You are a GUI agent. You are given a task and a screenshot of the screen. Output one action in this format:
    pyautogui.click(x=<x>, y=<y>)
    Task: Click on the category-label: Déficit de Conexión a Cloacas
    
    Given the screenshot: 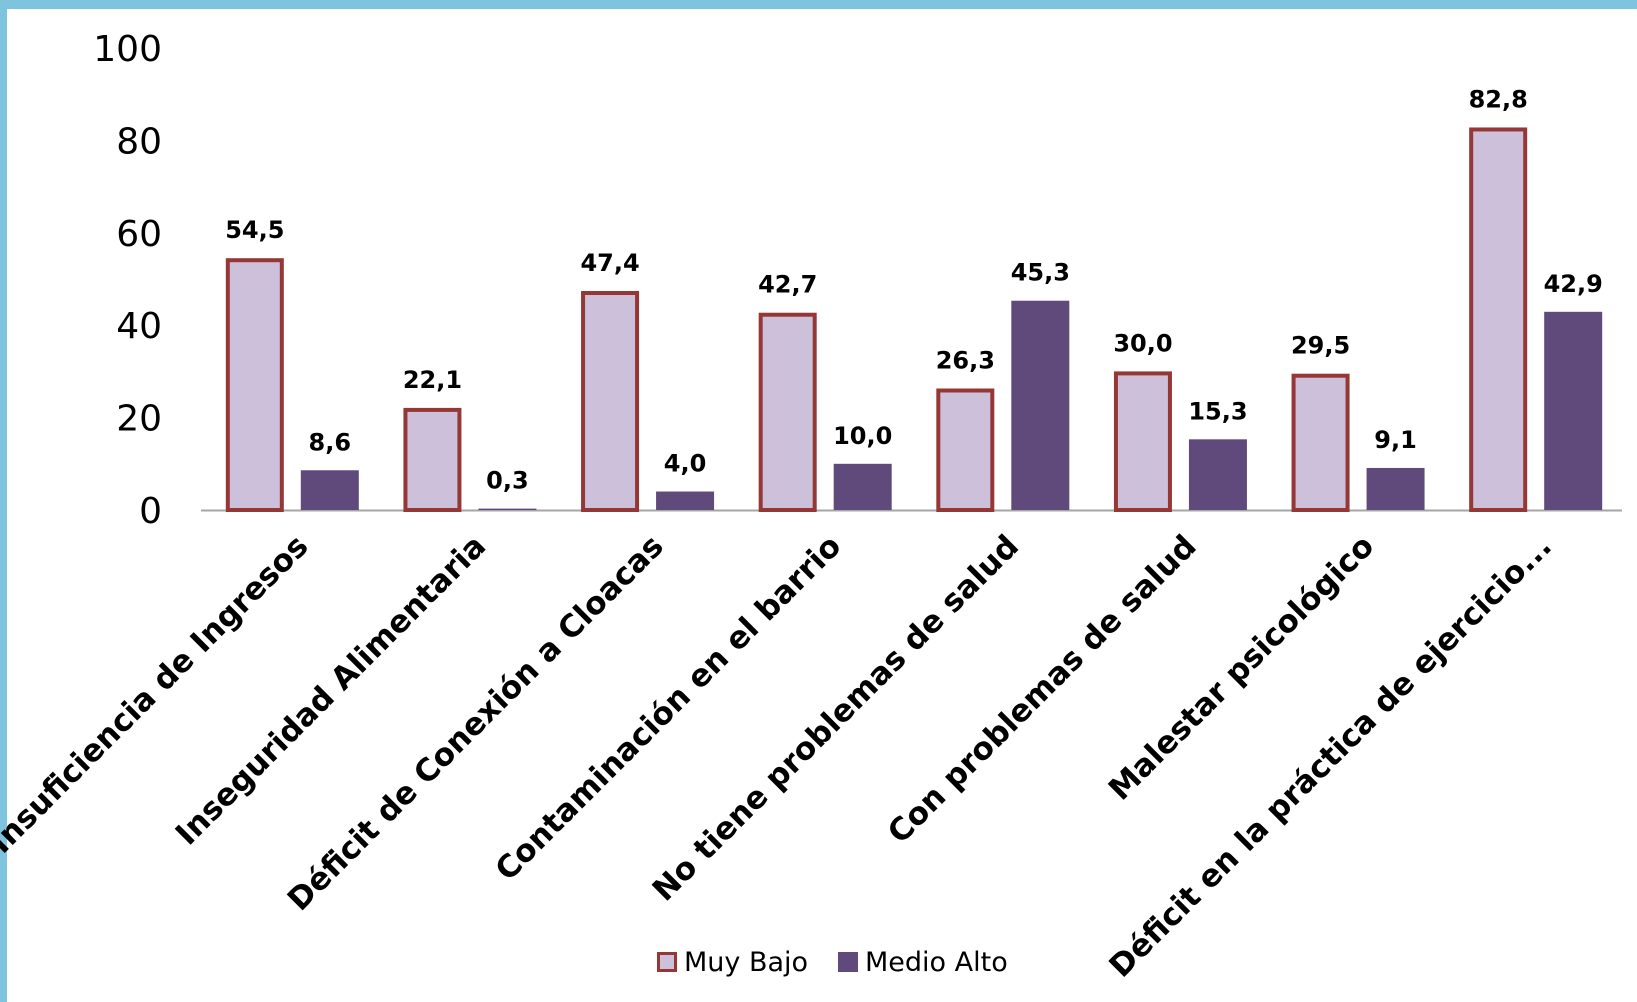 What is the action you would take?
    pyautogui.click(x=476, y=723)
    